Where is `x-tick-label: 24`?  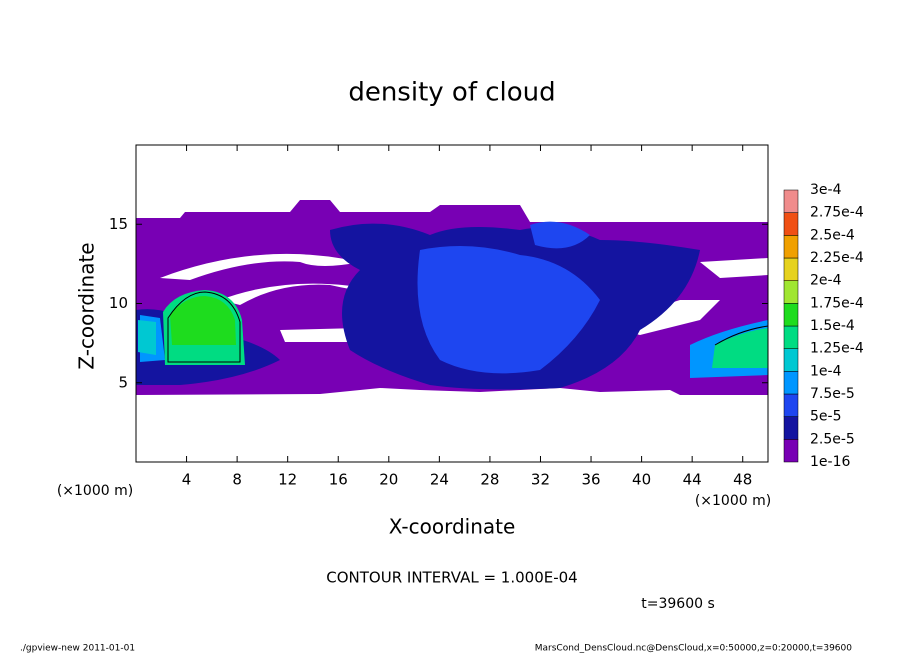
x-tick-label: 24 is located at coordinates (439, 480).